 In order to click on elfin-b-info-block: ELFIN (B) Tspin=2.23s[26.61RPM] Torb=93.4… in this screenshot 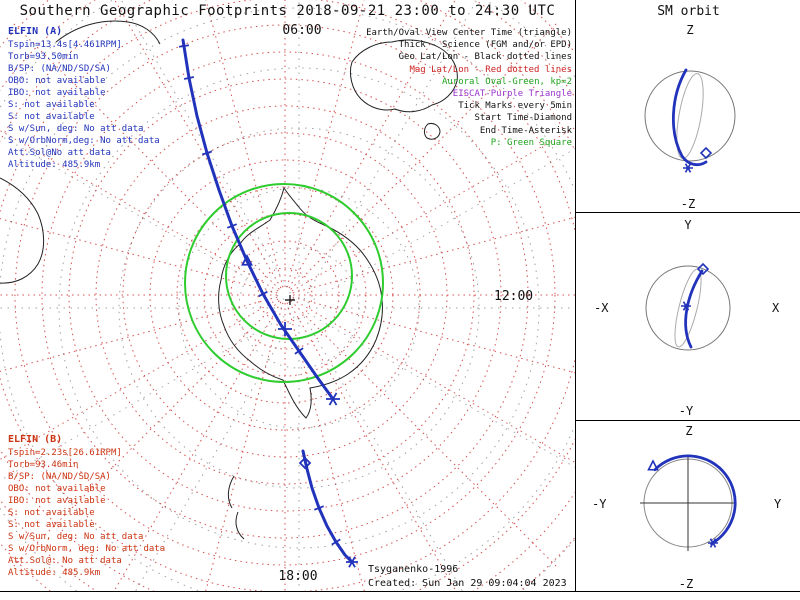, I will do `click(86, 506)`.